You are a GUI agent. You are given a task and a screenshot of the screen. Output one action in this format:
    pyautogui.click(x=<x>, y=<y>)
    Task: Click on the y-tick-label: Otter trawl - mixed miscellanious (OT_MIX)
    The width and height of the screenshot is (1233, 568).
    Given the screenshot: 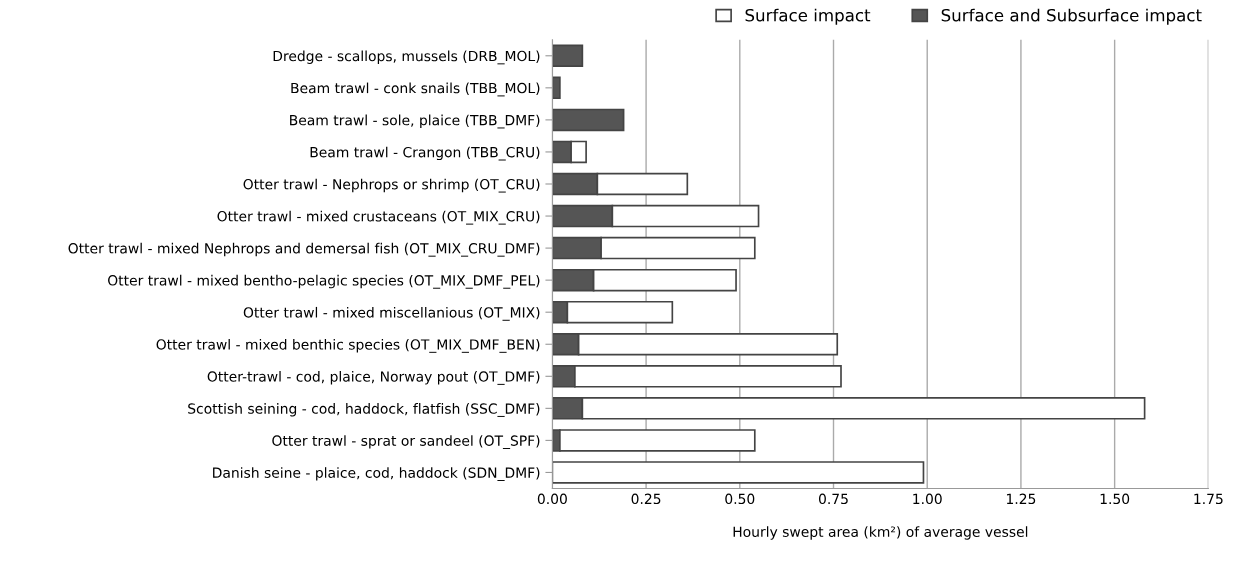 What is the action you would take?
    pyautogui.click(x=391, y=313)
    